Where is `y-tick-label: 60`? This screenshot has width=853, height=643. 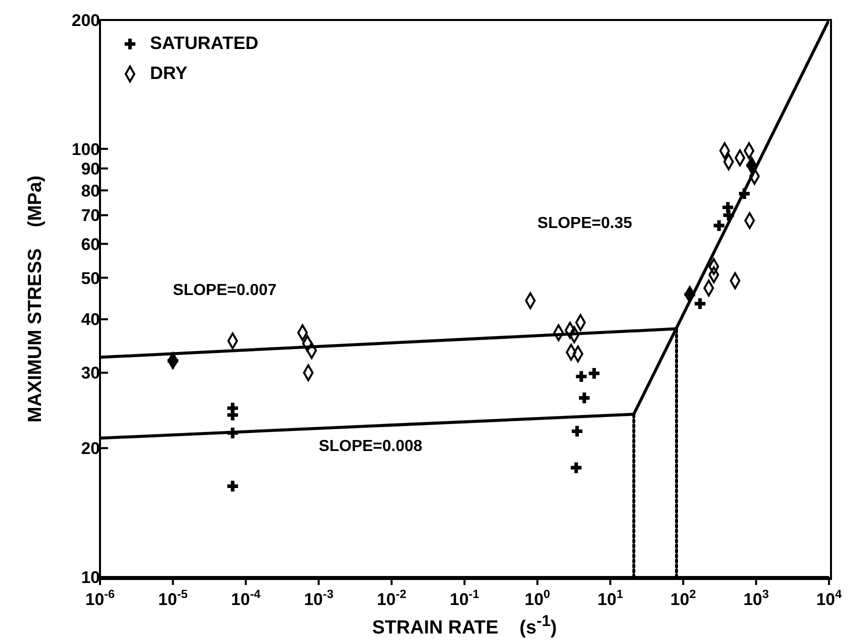 y-tick-label: 60 is located at coordinates (90, 244).